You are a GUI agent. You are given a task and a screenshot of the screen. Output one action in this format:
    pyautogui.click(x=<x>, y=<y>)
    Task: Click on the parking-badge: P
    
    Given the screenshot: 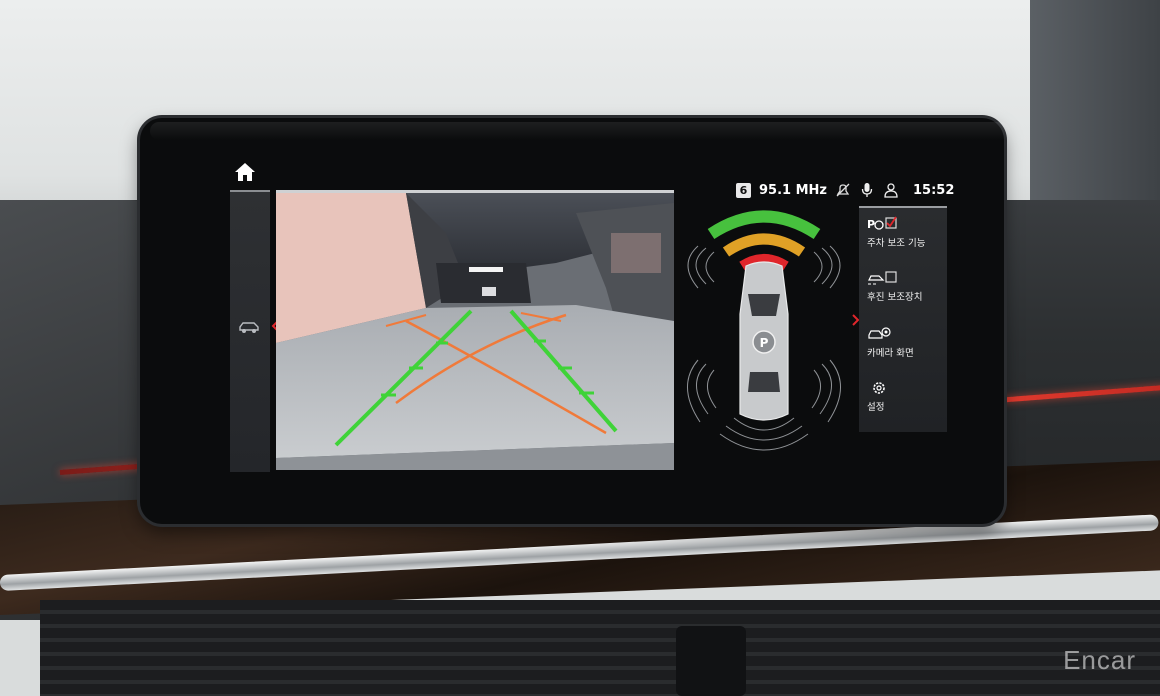 What is the action you would take?
    pyautogui.click(x=764, y=343)
    